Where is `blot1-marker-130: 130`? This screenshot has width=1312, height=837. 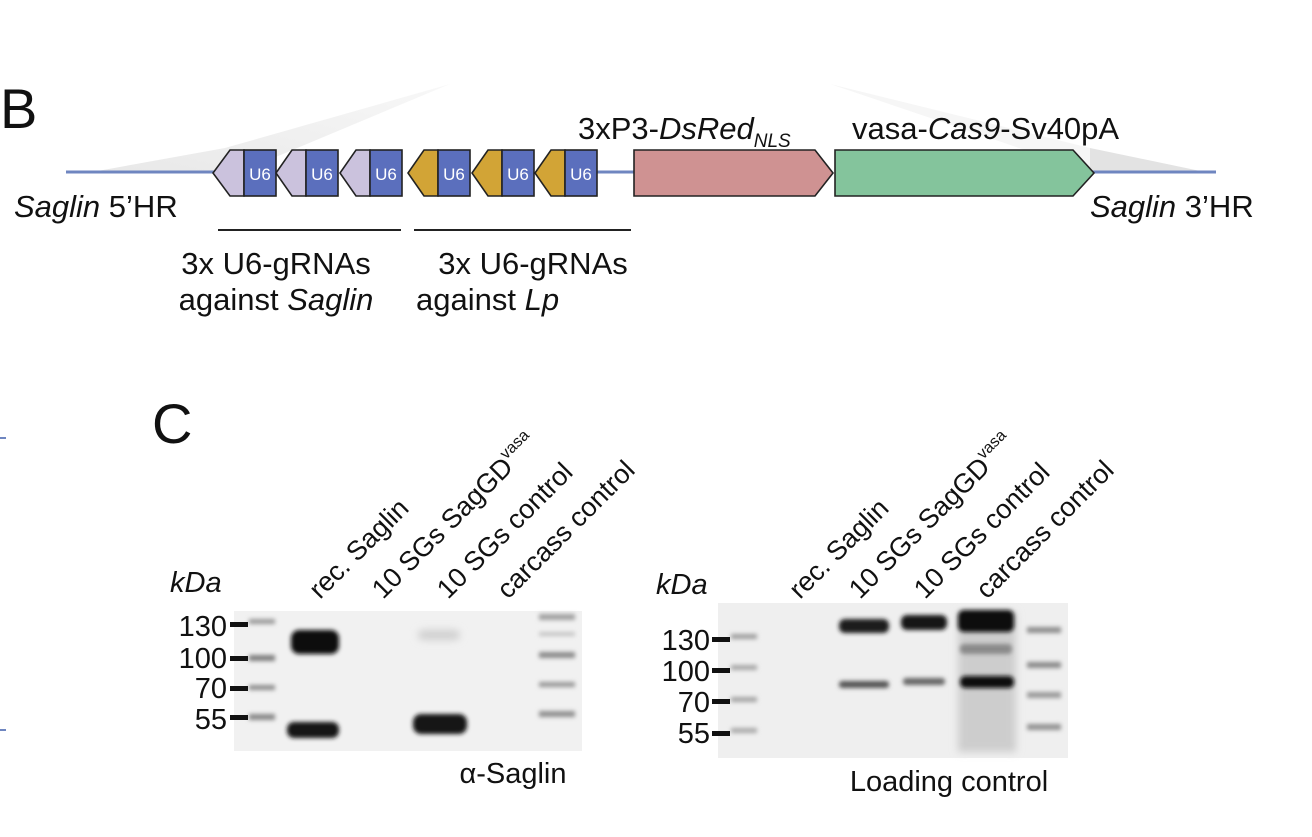 blot1-marker-130: 130 is located at coordinates (203, 627).